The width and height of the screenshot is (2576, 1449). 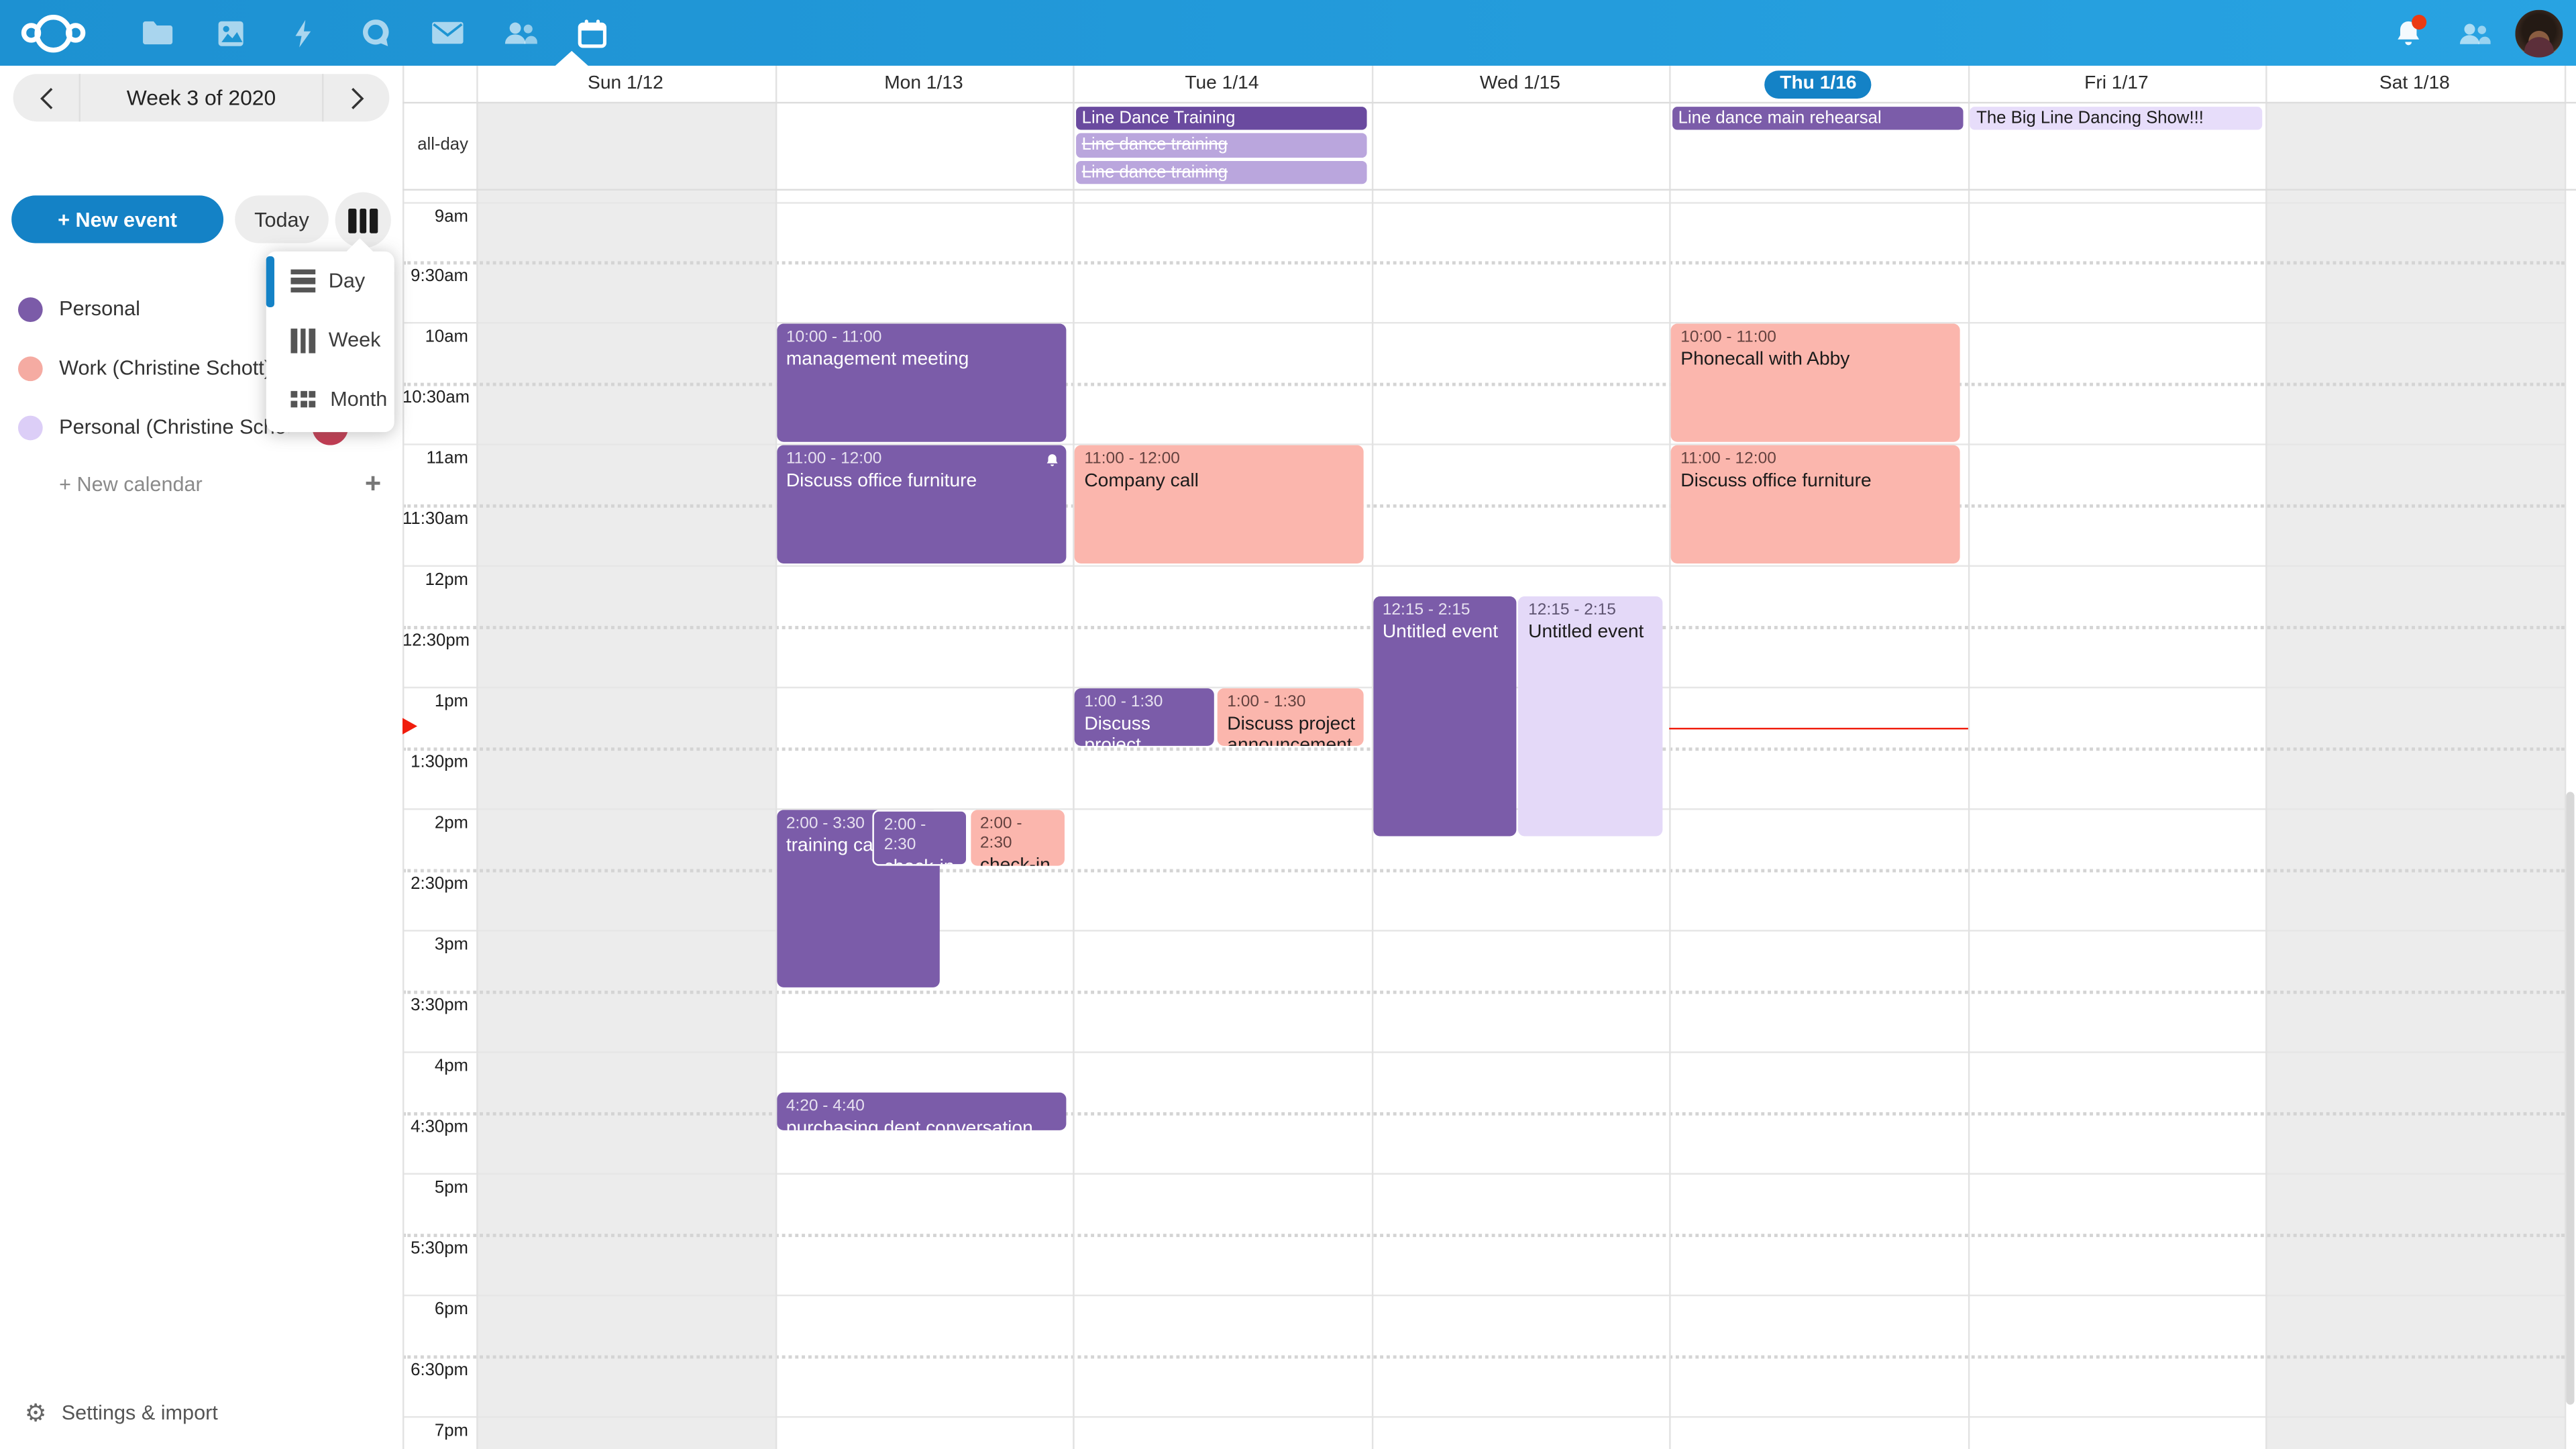 What do you see at coordinates (1817, 117) in the screenshot?
I see `allday-event: Line dance main rehearsal` at bounding box center [1817, 117].